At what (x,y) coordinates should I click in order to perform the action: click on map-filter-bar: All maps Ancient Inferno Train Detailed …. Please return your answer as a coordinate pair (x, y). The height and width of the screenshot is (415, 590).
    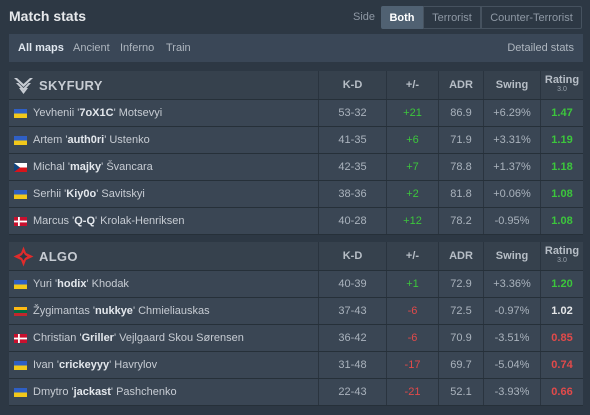
    Looking at the image, I should click on (296, 48).